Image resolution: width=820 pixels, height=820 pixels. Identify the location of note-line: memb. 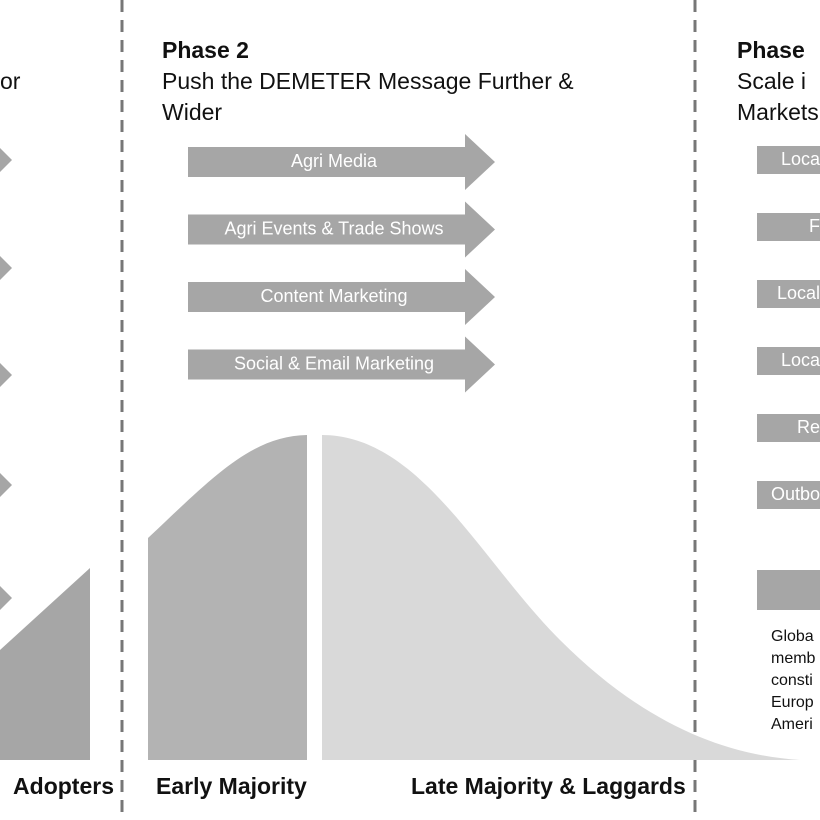
(793, 658).